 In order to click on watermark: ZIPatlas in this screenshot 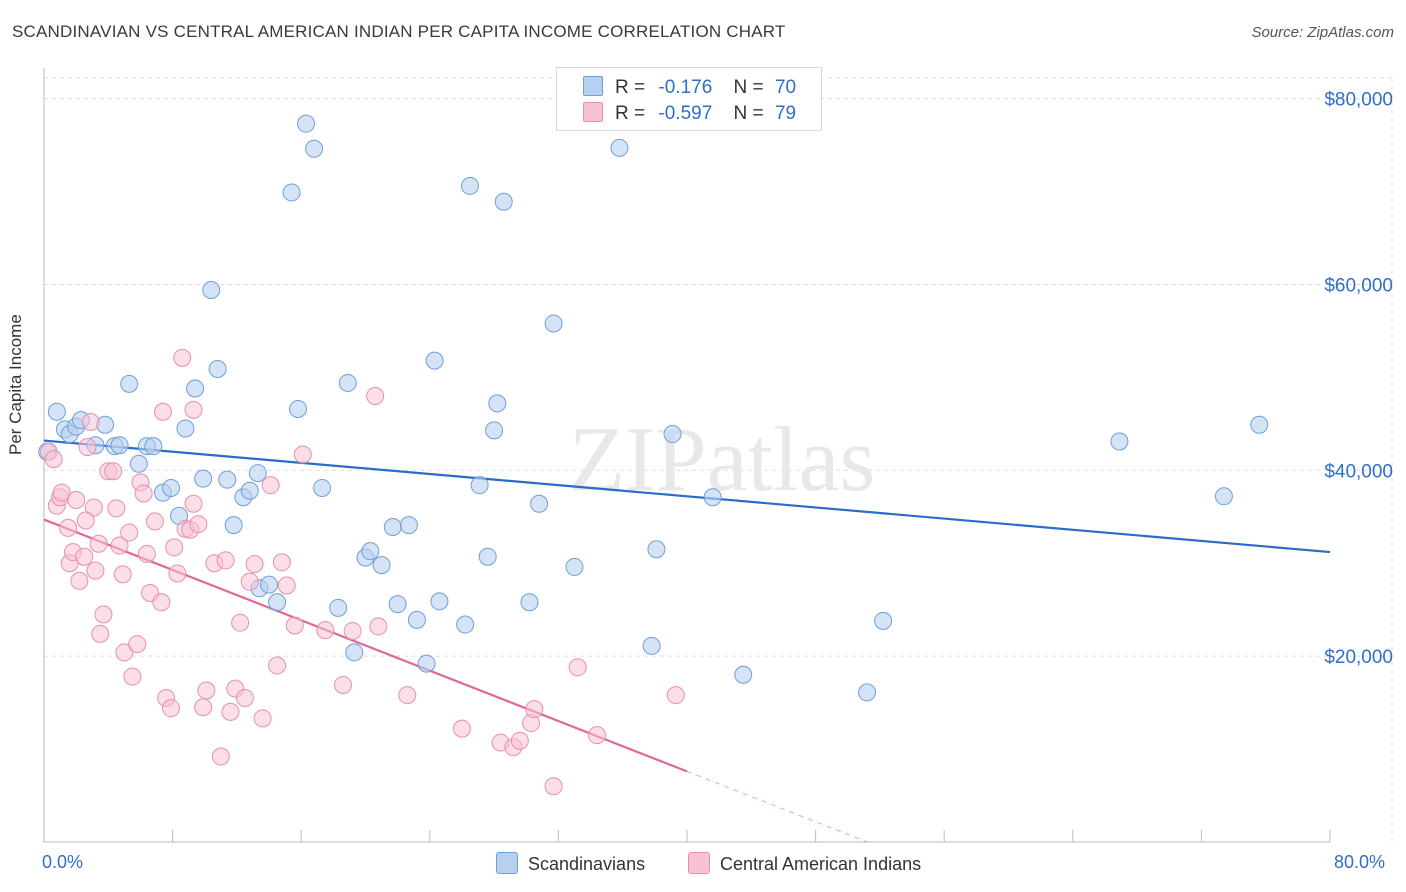, I will do `click(722, 459)`.